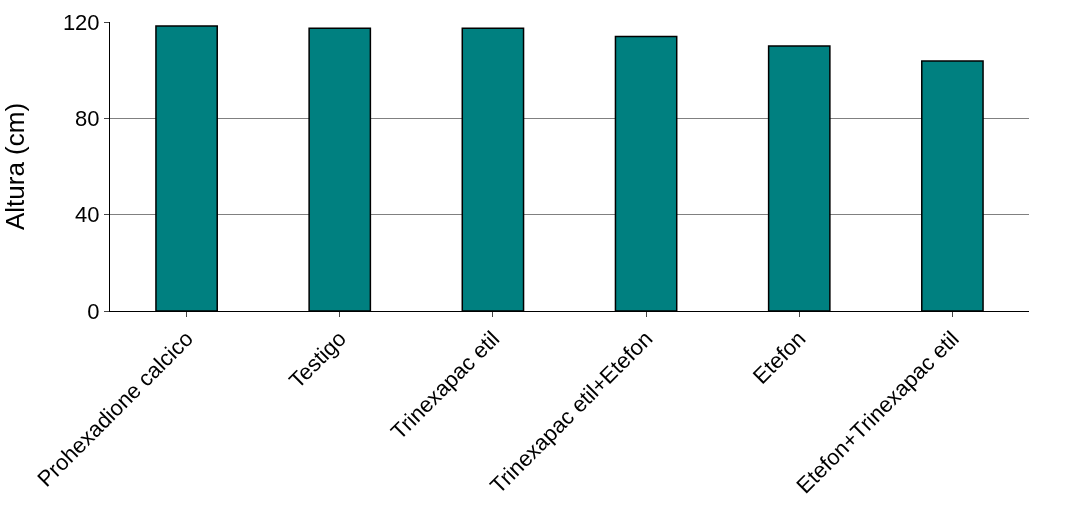 This screenshot has width=1069, height=508. I want to click on y-tick-label: 80, so click(87, 119).